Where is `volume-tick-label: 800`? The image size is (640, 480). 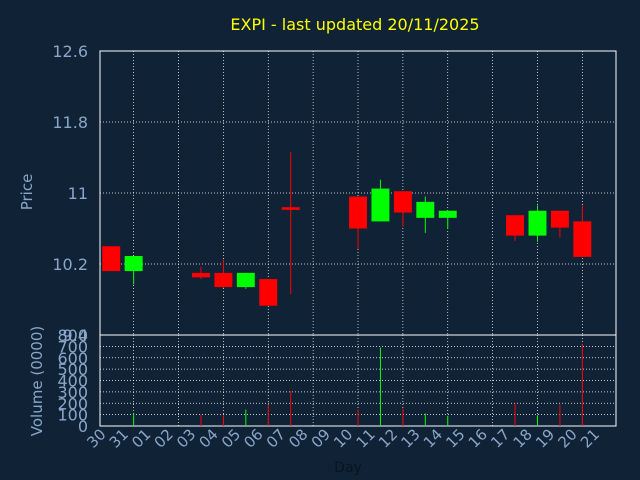 volume-tick-label: 800 is located at coordinates (72, 335).